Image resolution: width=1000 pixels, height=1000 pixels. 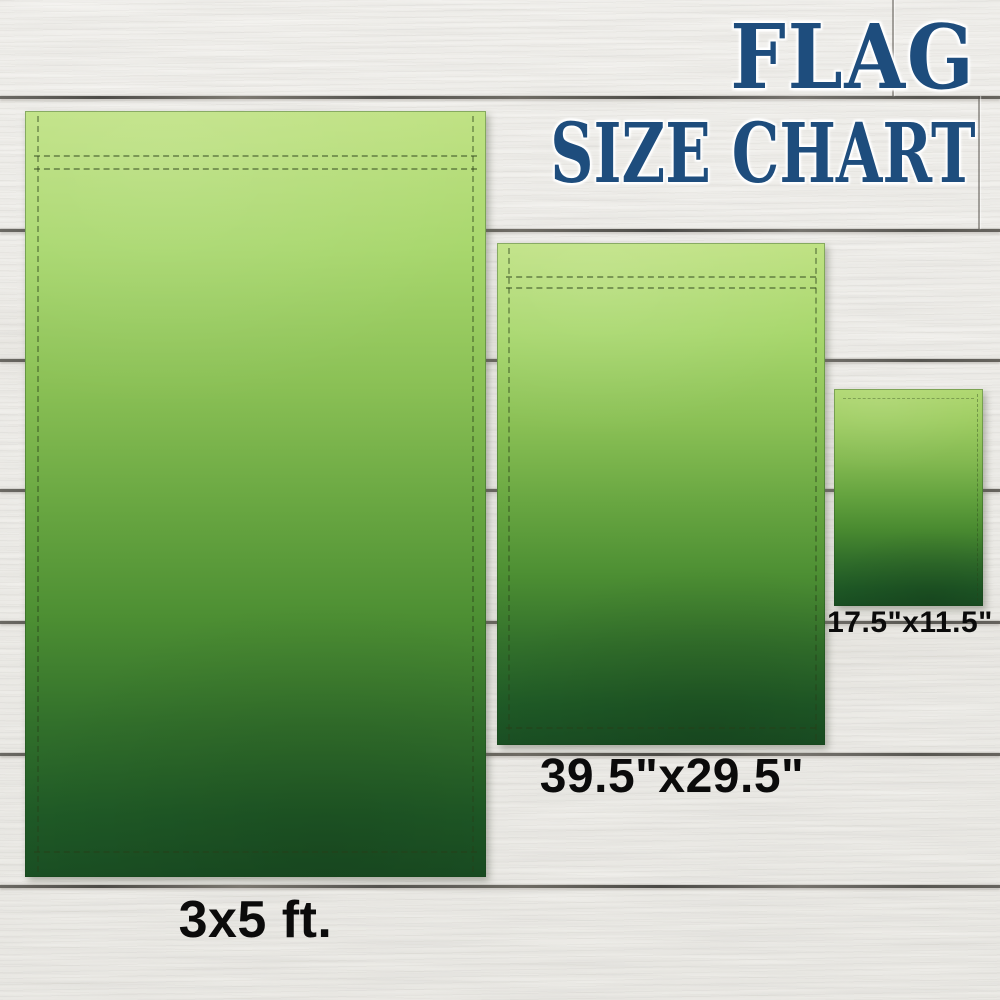 What do you see at coordinates (684, 103) in the screenshot?
I see `page-title: FLAG SIZE CHART` at bounding box center [684, 103].